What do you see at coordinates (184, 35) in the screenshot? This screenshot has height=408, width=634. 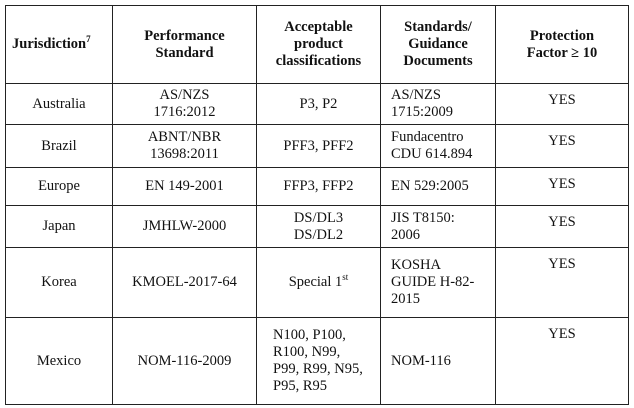 I see `cell-text: Performance` at bounding box center [184, 35].